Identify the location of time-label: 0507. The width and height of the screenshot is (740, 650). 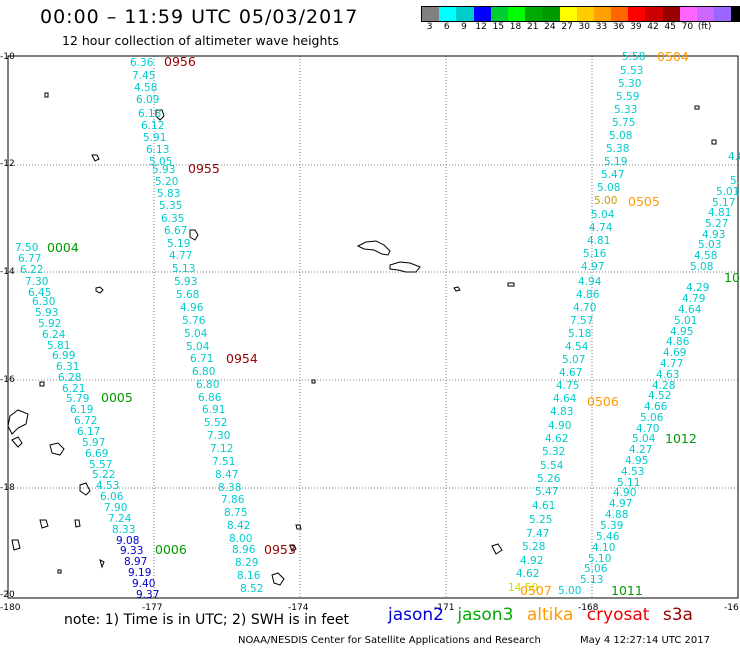
(536, 590).